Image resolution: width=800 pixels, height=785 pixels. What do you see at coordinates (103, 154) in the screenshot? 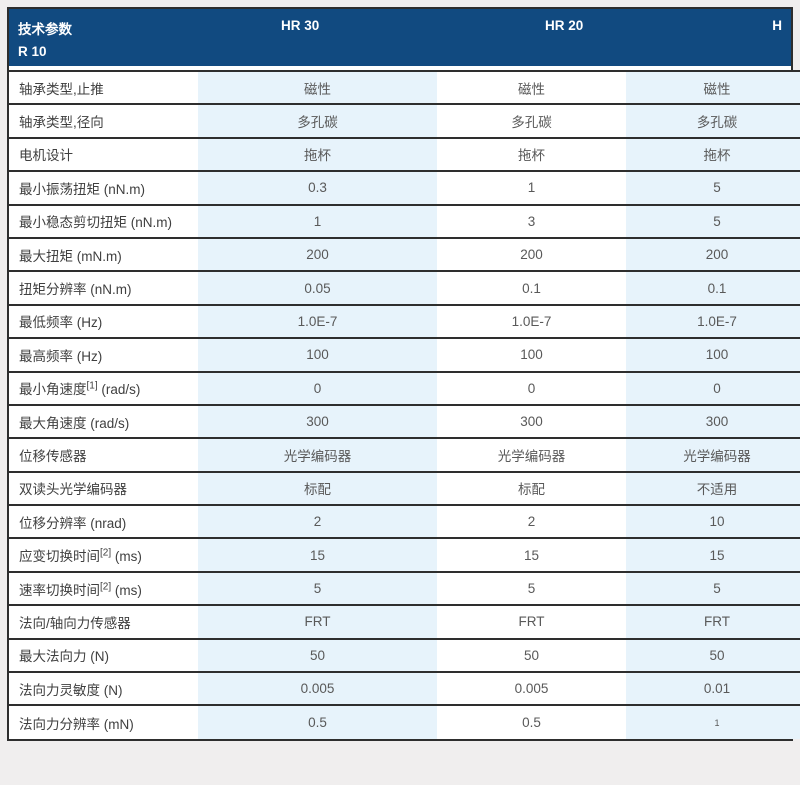
I see `spec-label-cell: 电机设计` at bounding box center [103, 154].